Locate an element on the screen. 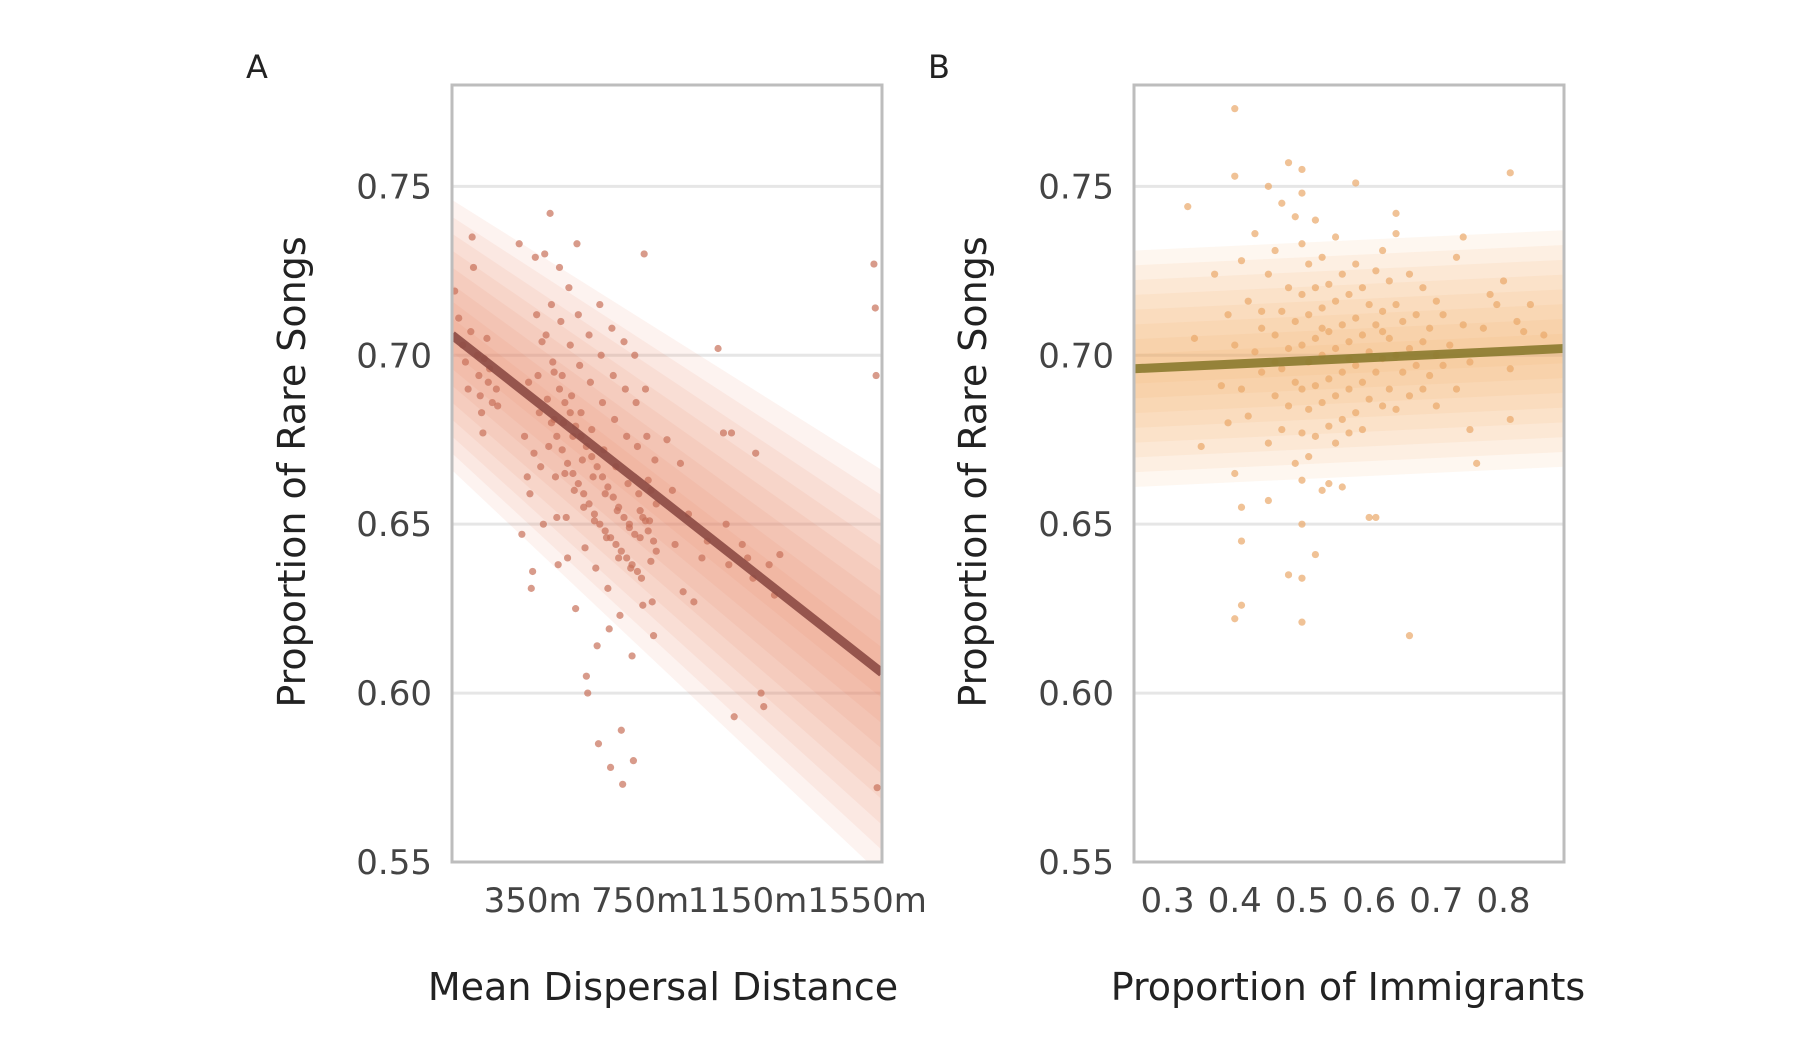 The image size is (1800, 1050). panel-b-data-layer is located at coordinates (1349, 372).